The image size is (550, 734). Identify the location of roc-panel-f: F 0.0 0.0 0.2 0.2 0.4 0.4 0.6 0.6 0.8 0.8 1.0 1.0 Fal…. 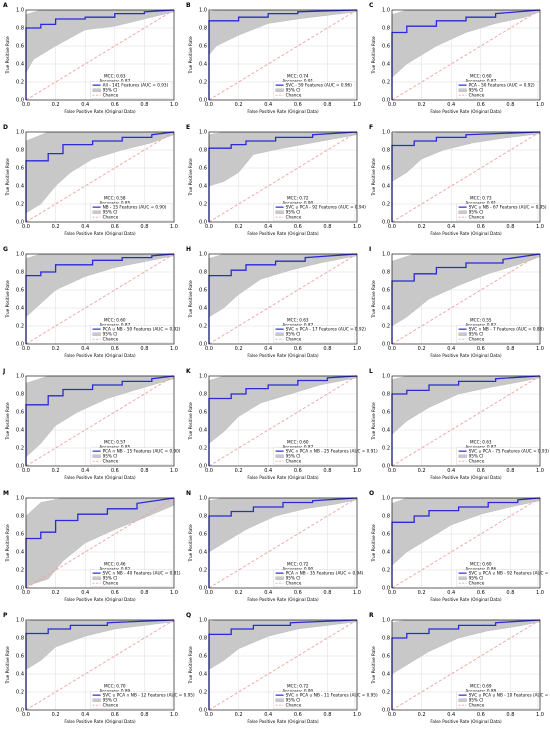
(457, 183).